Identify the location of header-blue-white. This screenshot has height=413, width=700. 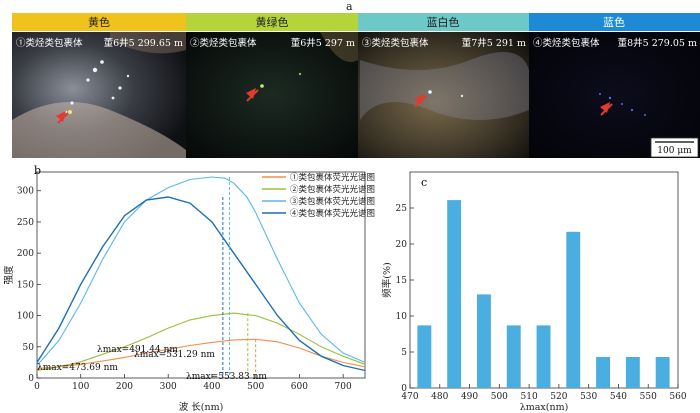
(443, 22).